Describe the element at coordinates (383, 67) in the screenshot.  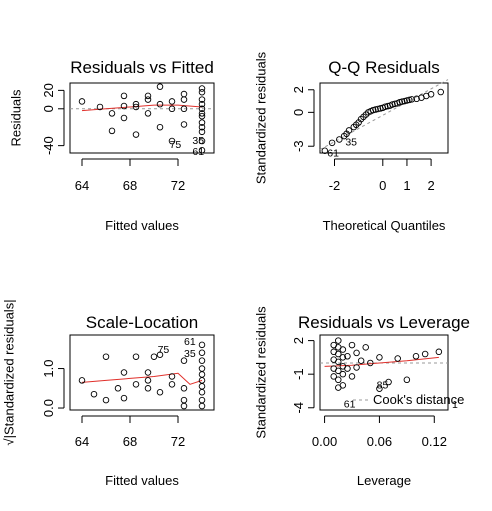
I see `chart-title: Q-Q Residuals` at that location.